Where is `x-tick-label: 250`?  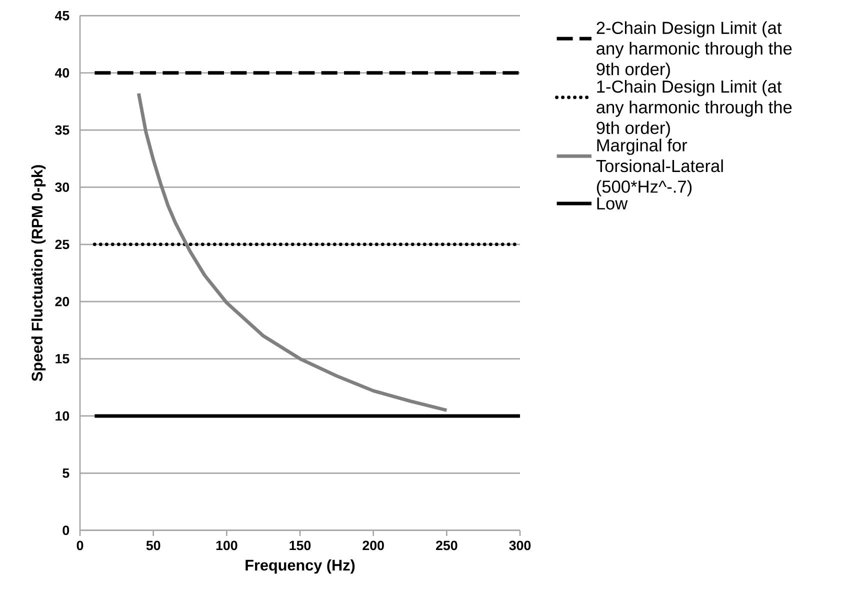
x-tick-label: 250 is located at coordinates (447, 545).